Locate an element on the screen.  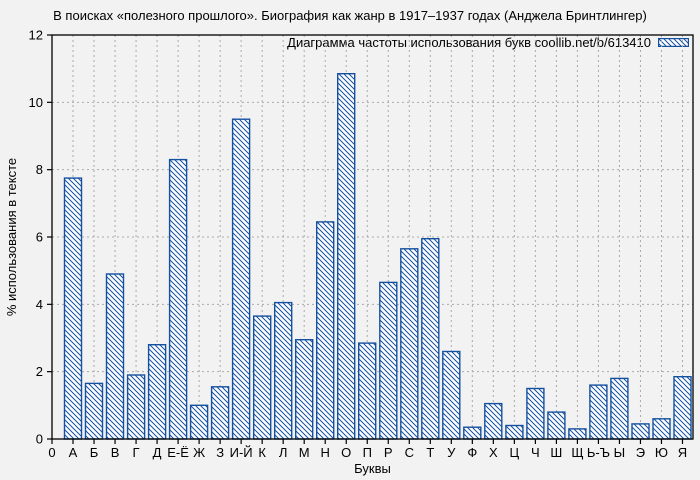
x-tick-label: Л is located at coordinates (283, 452).